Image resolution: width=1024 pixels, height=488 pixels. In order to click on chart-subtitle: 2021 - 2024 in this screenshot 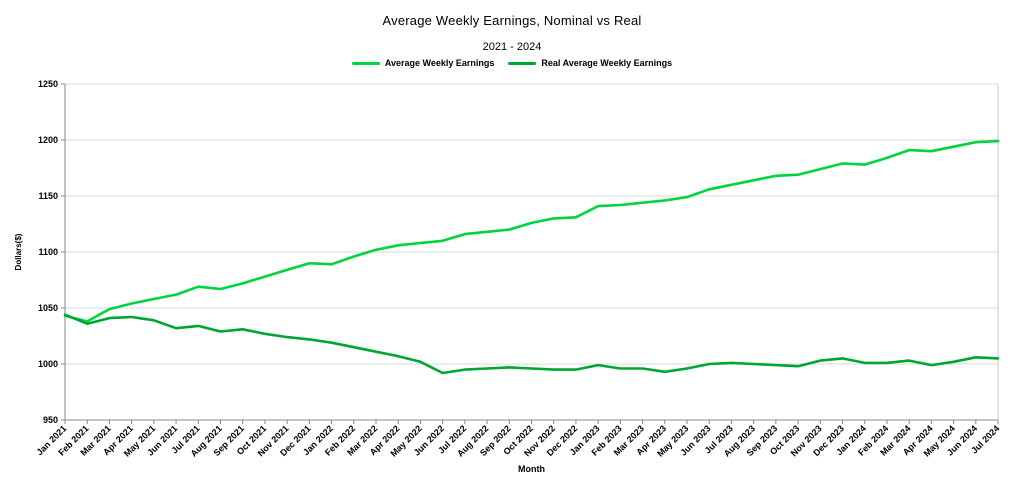, I will do `click(512, 47)`.